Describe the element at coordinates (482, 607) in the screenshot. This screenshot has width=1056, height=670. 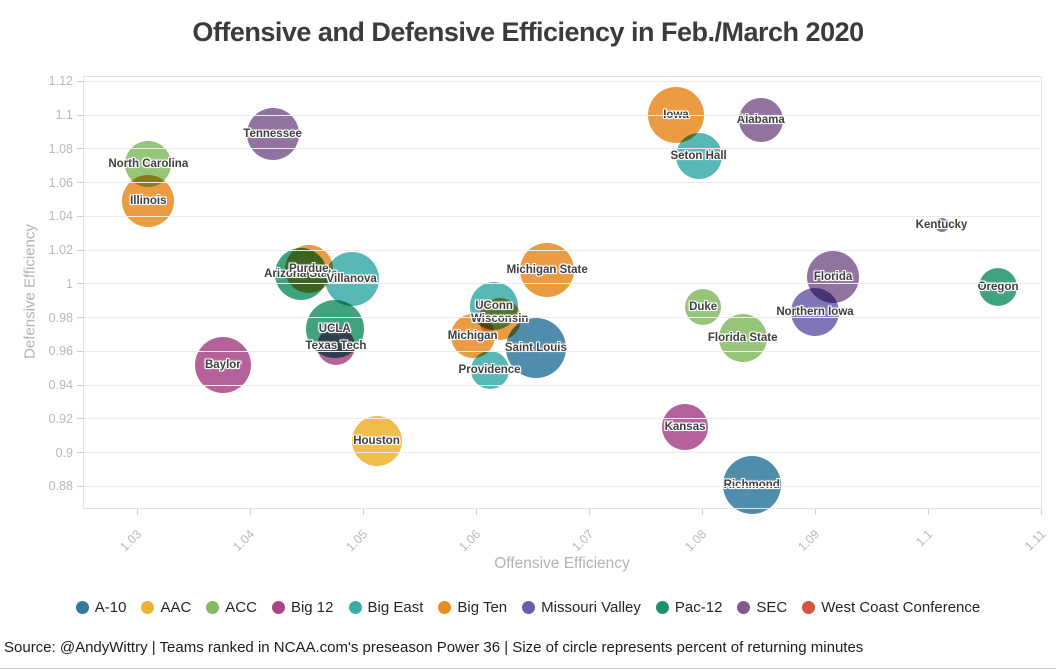
I see `legend-label: Big Ten` at that location.